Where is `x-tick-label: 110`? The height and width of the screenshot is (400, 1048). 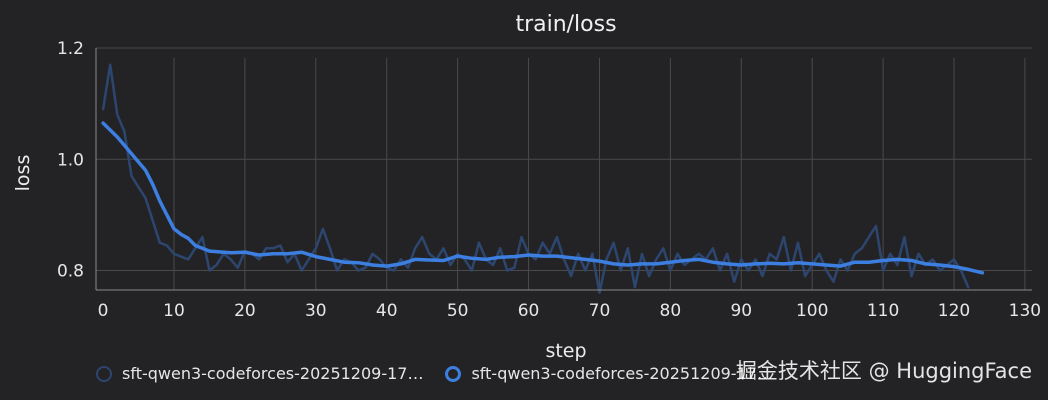
x-tick-label: 110 is located at coordinates (883, 311).